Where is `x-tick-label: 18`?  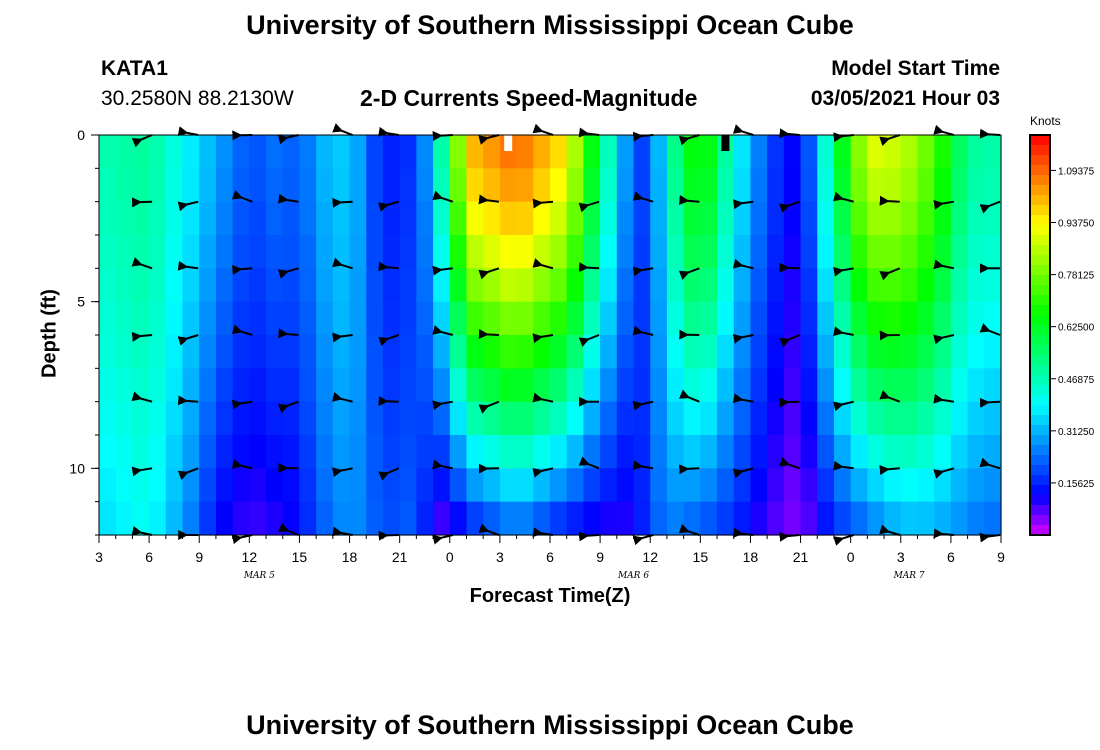 x-tick-label: 18 is located at coordinates (751, 557).